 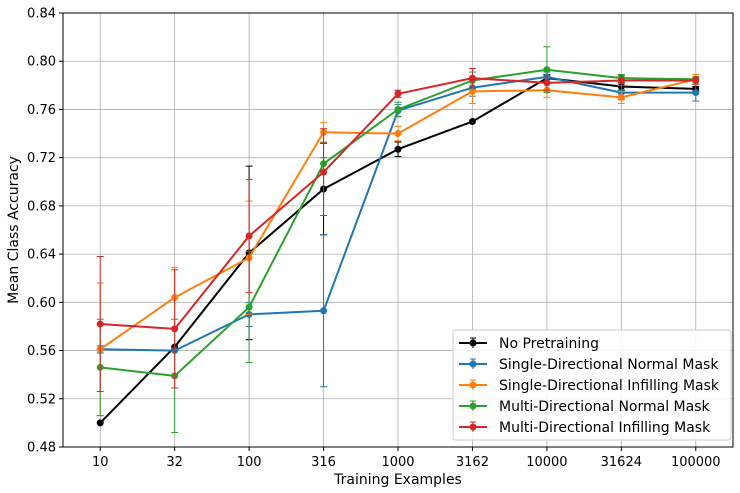 I want to click on y-tick-label: 0.76, so click(x=41, y=110).